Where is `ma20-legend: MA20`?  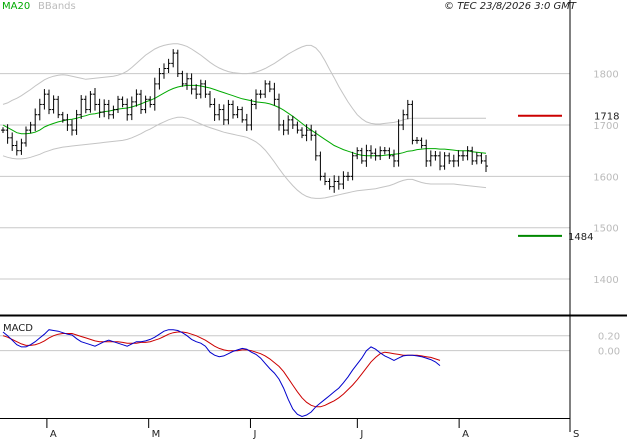
ma20-legend: MA20 is located at coordinates (16, 6).